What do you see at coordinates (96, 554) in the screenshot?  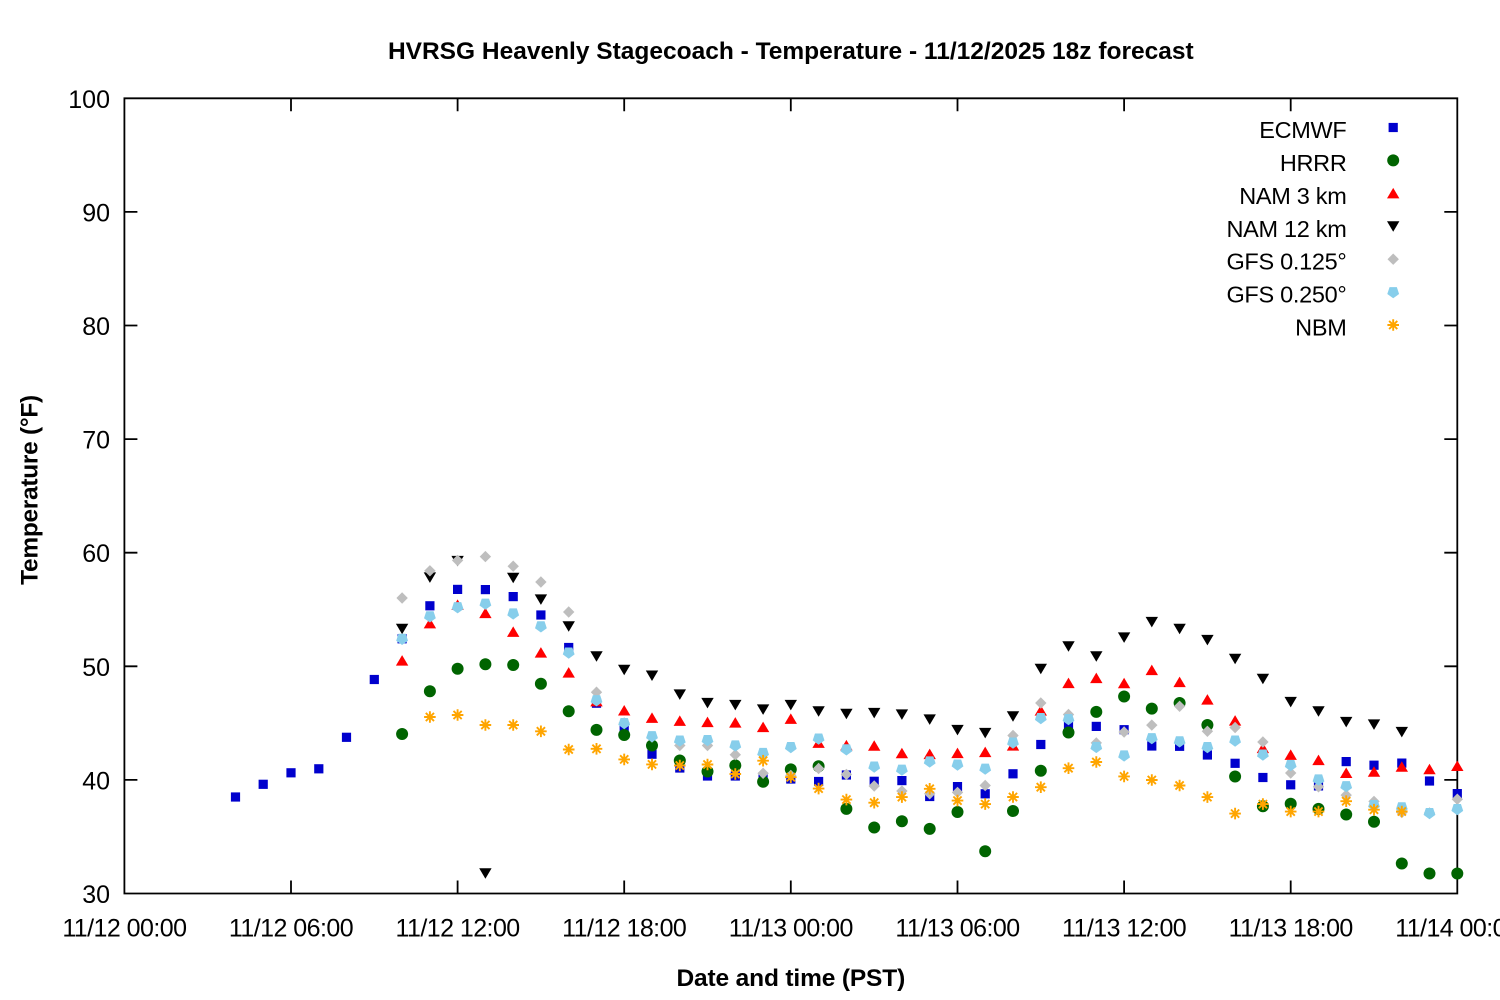 I see `svg-text: 60` at bounding box center [96, 554].